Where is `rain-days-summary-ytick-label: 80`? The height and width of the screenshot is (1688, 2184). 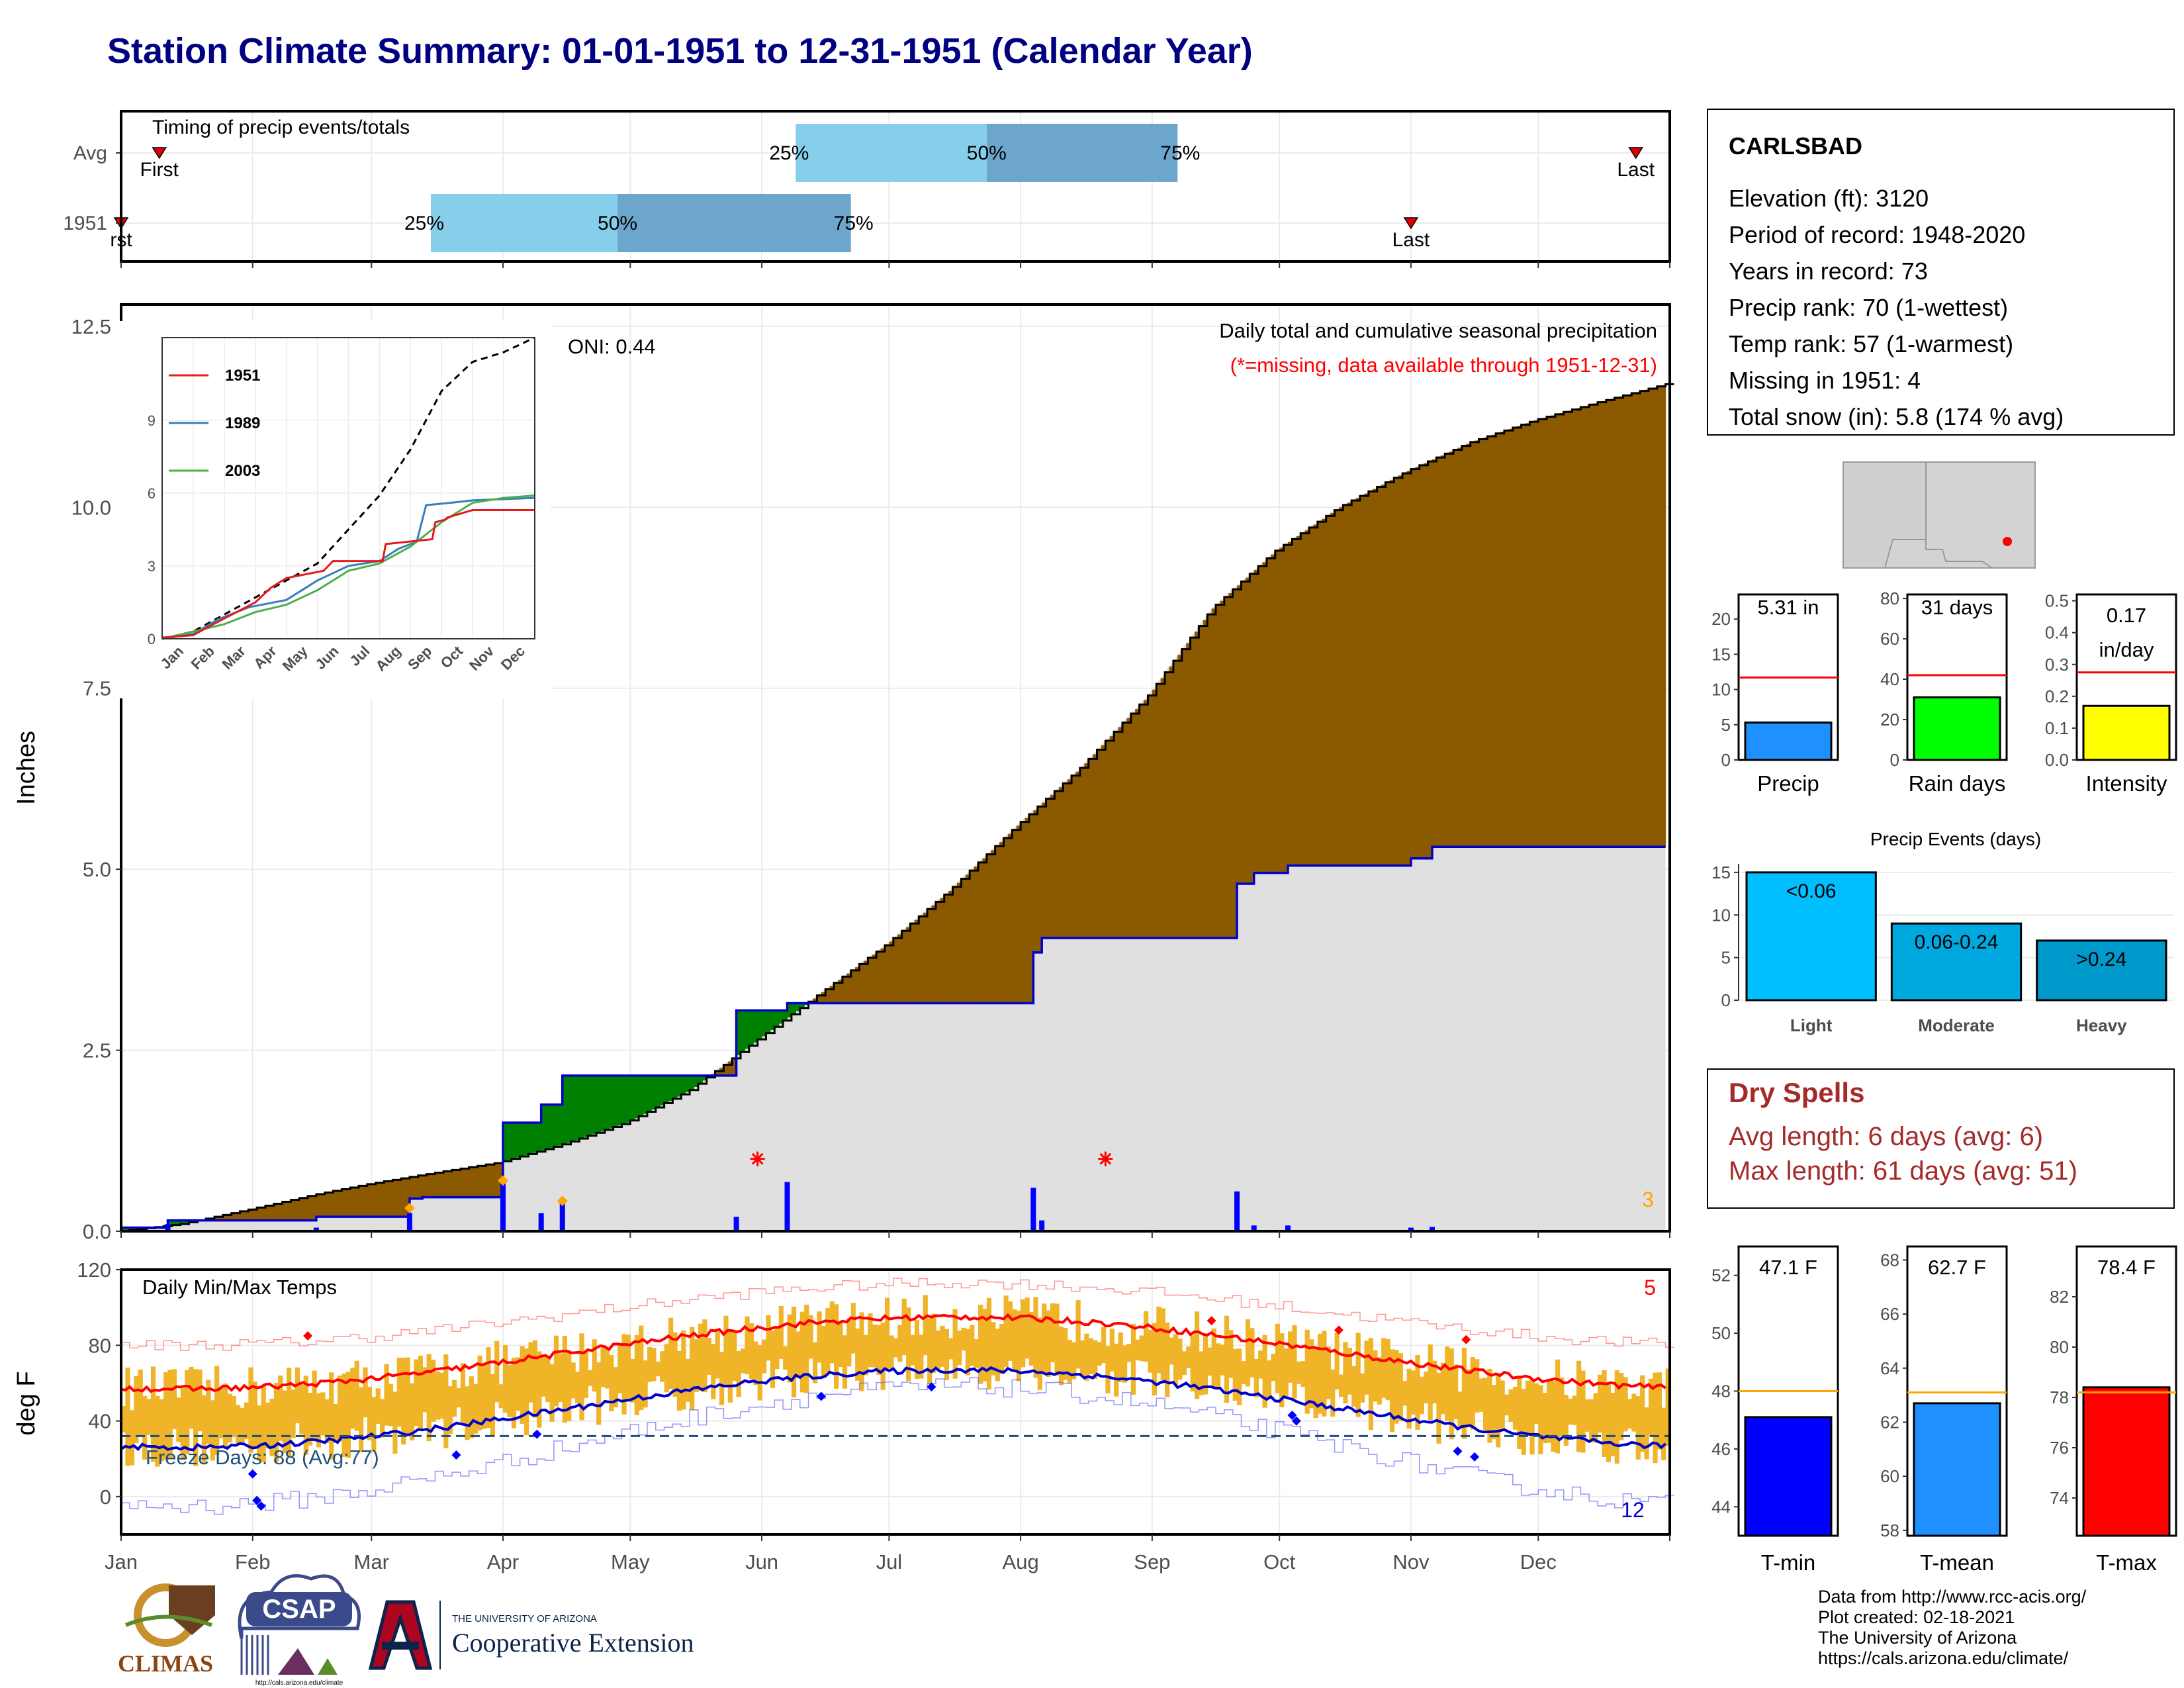
rain-days-summary-ytick-label: 80 is located at coordinates (1889, 598).